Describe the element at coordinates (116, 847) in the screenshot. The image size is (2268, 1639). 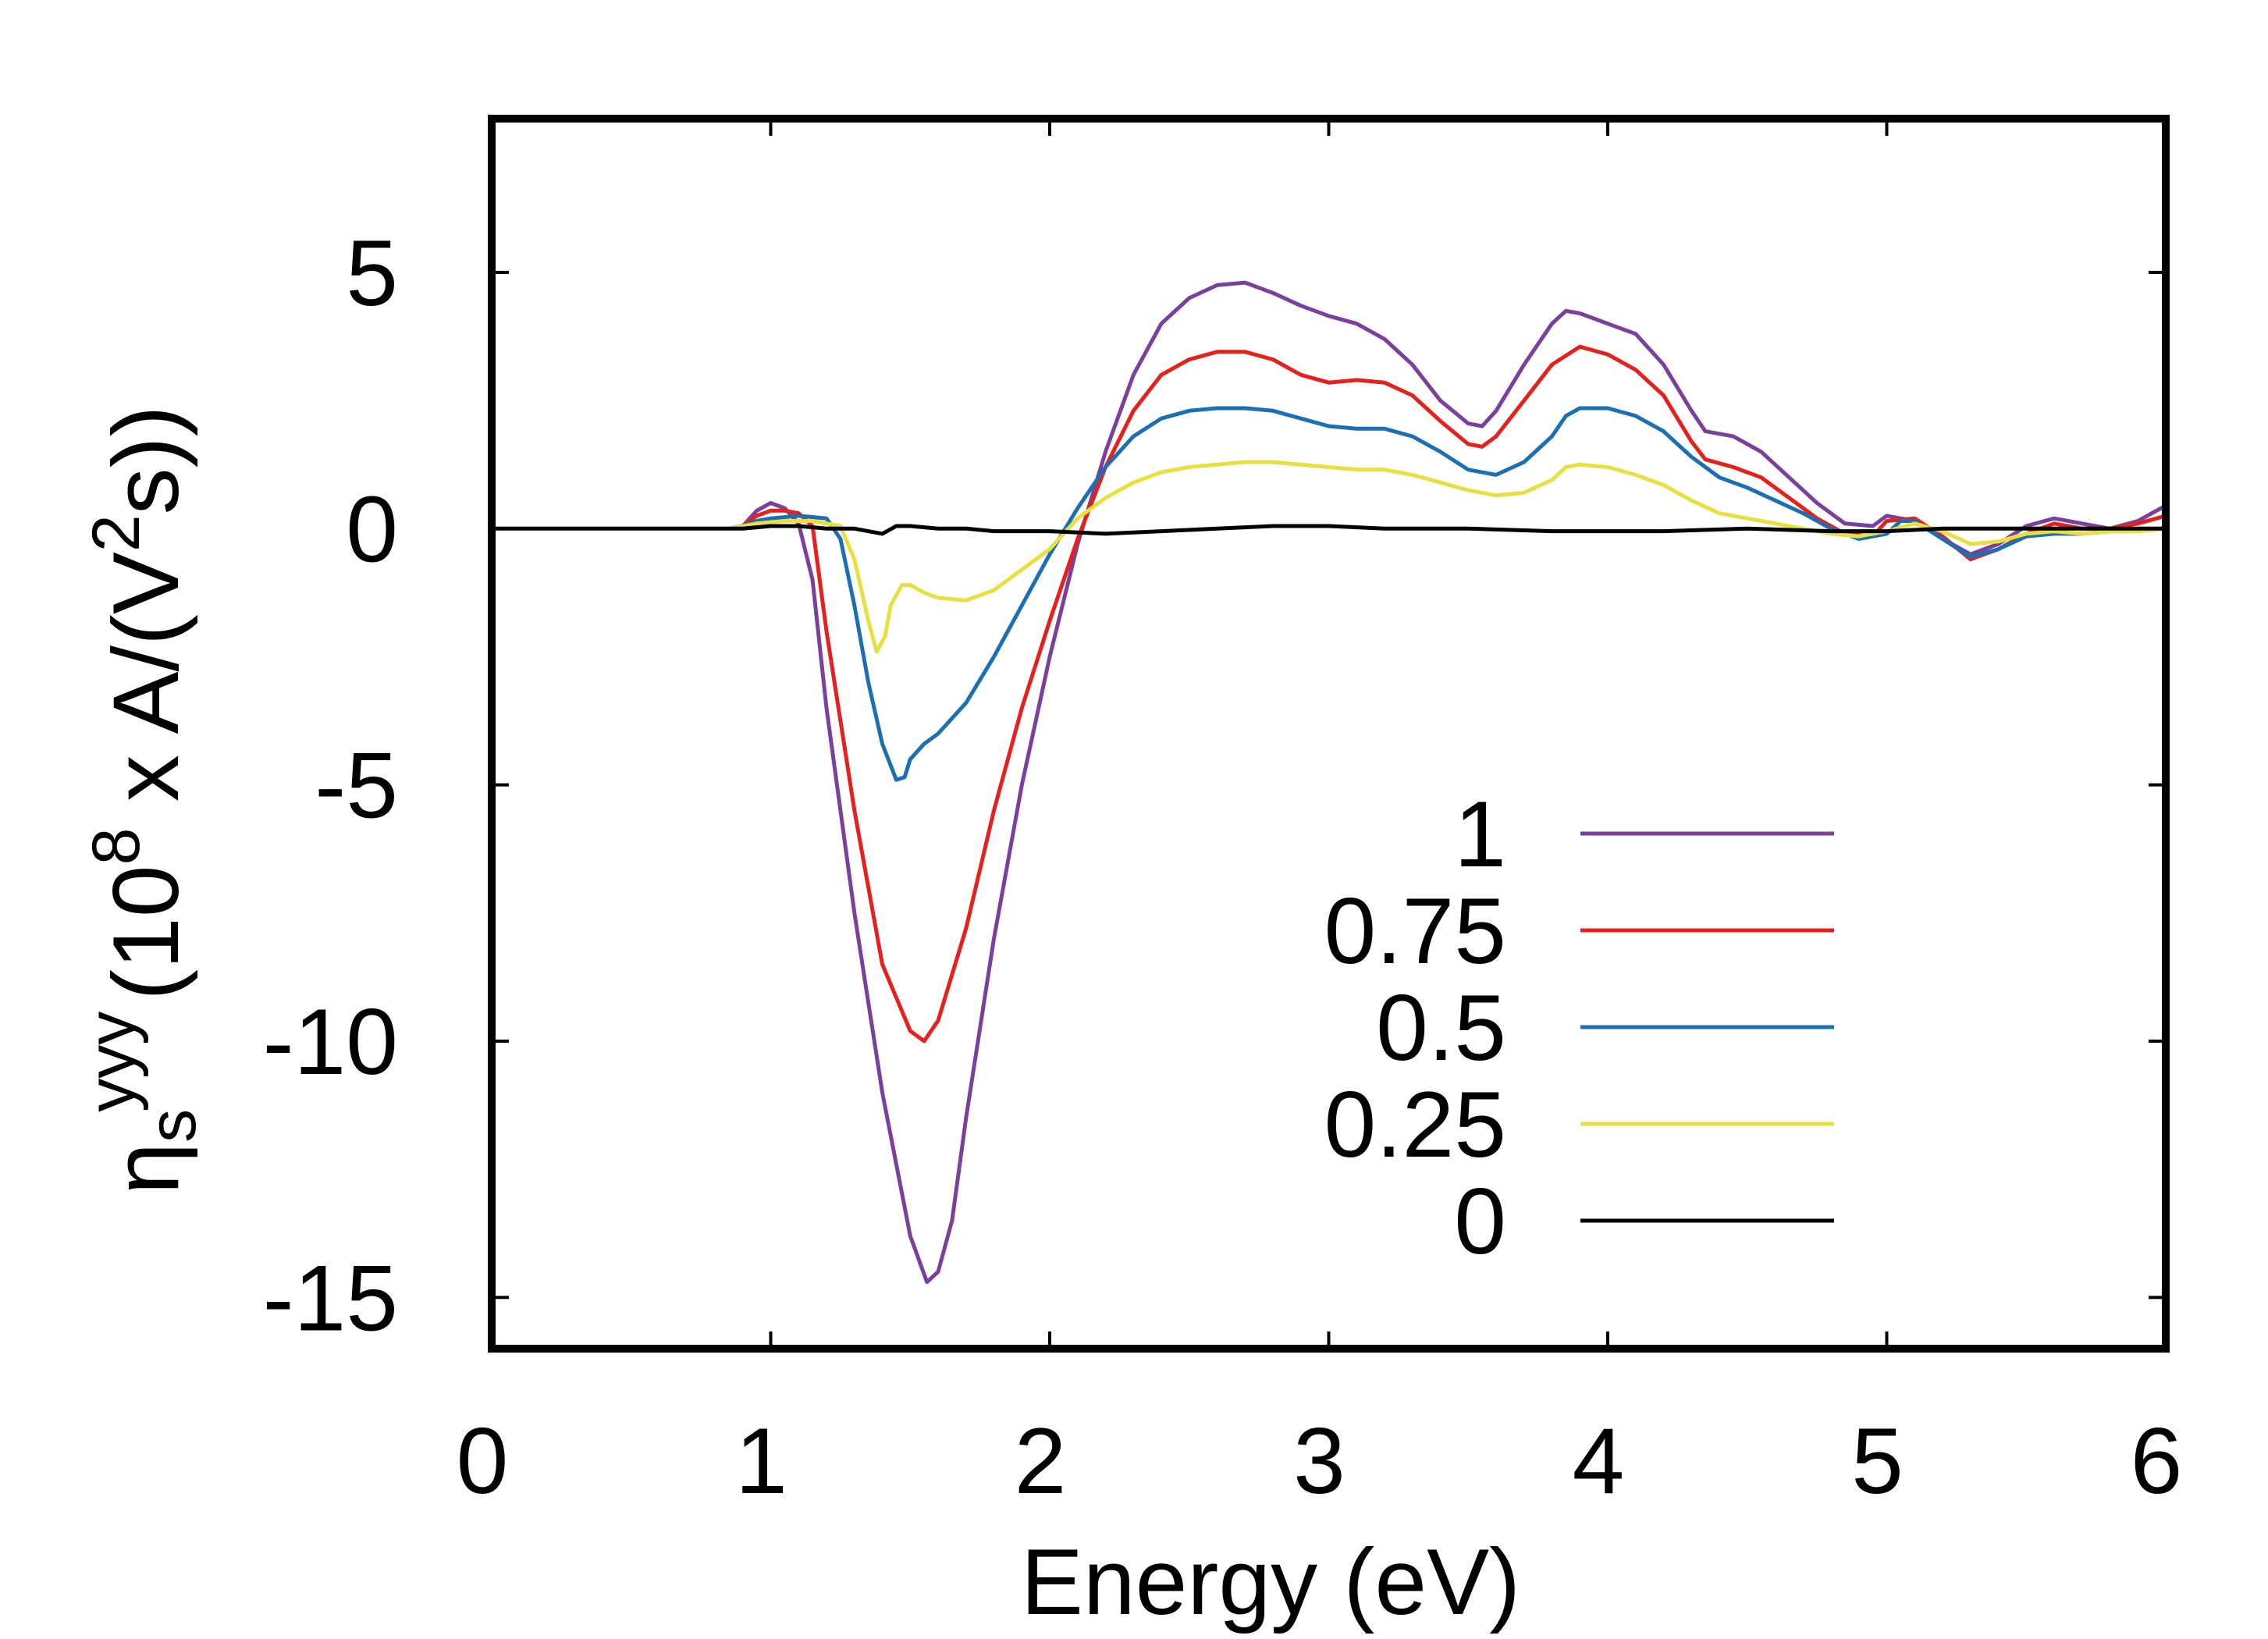
I see `y-axis-label-exp: 8` at that location.